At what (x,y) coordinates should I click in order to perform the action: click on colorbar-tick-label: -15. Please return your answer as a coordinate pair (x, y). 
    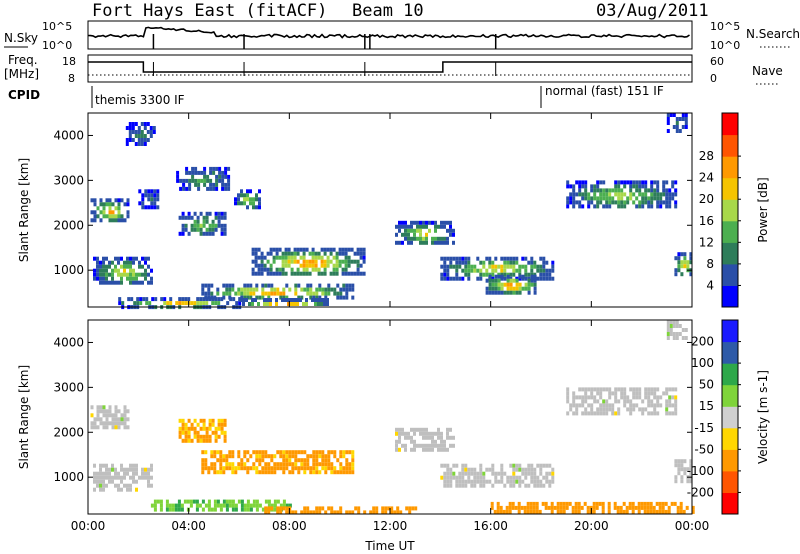
    Looking at the image, I should click on (704, 428).